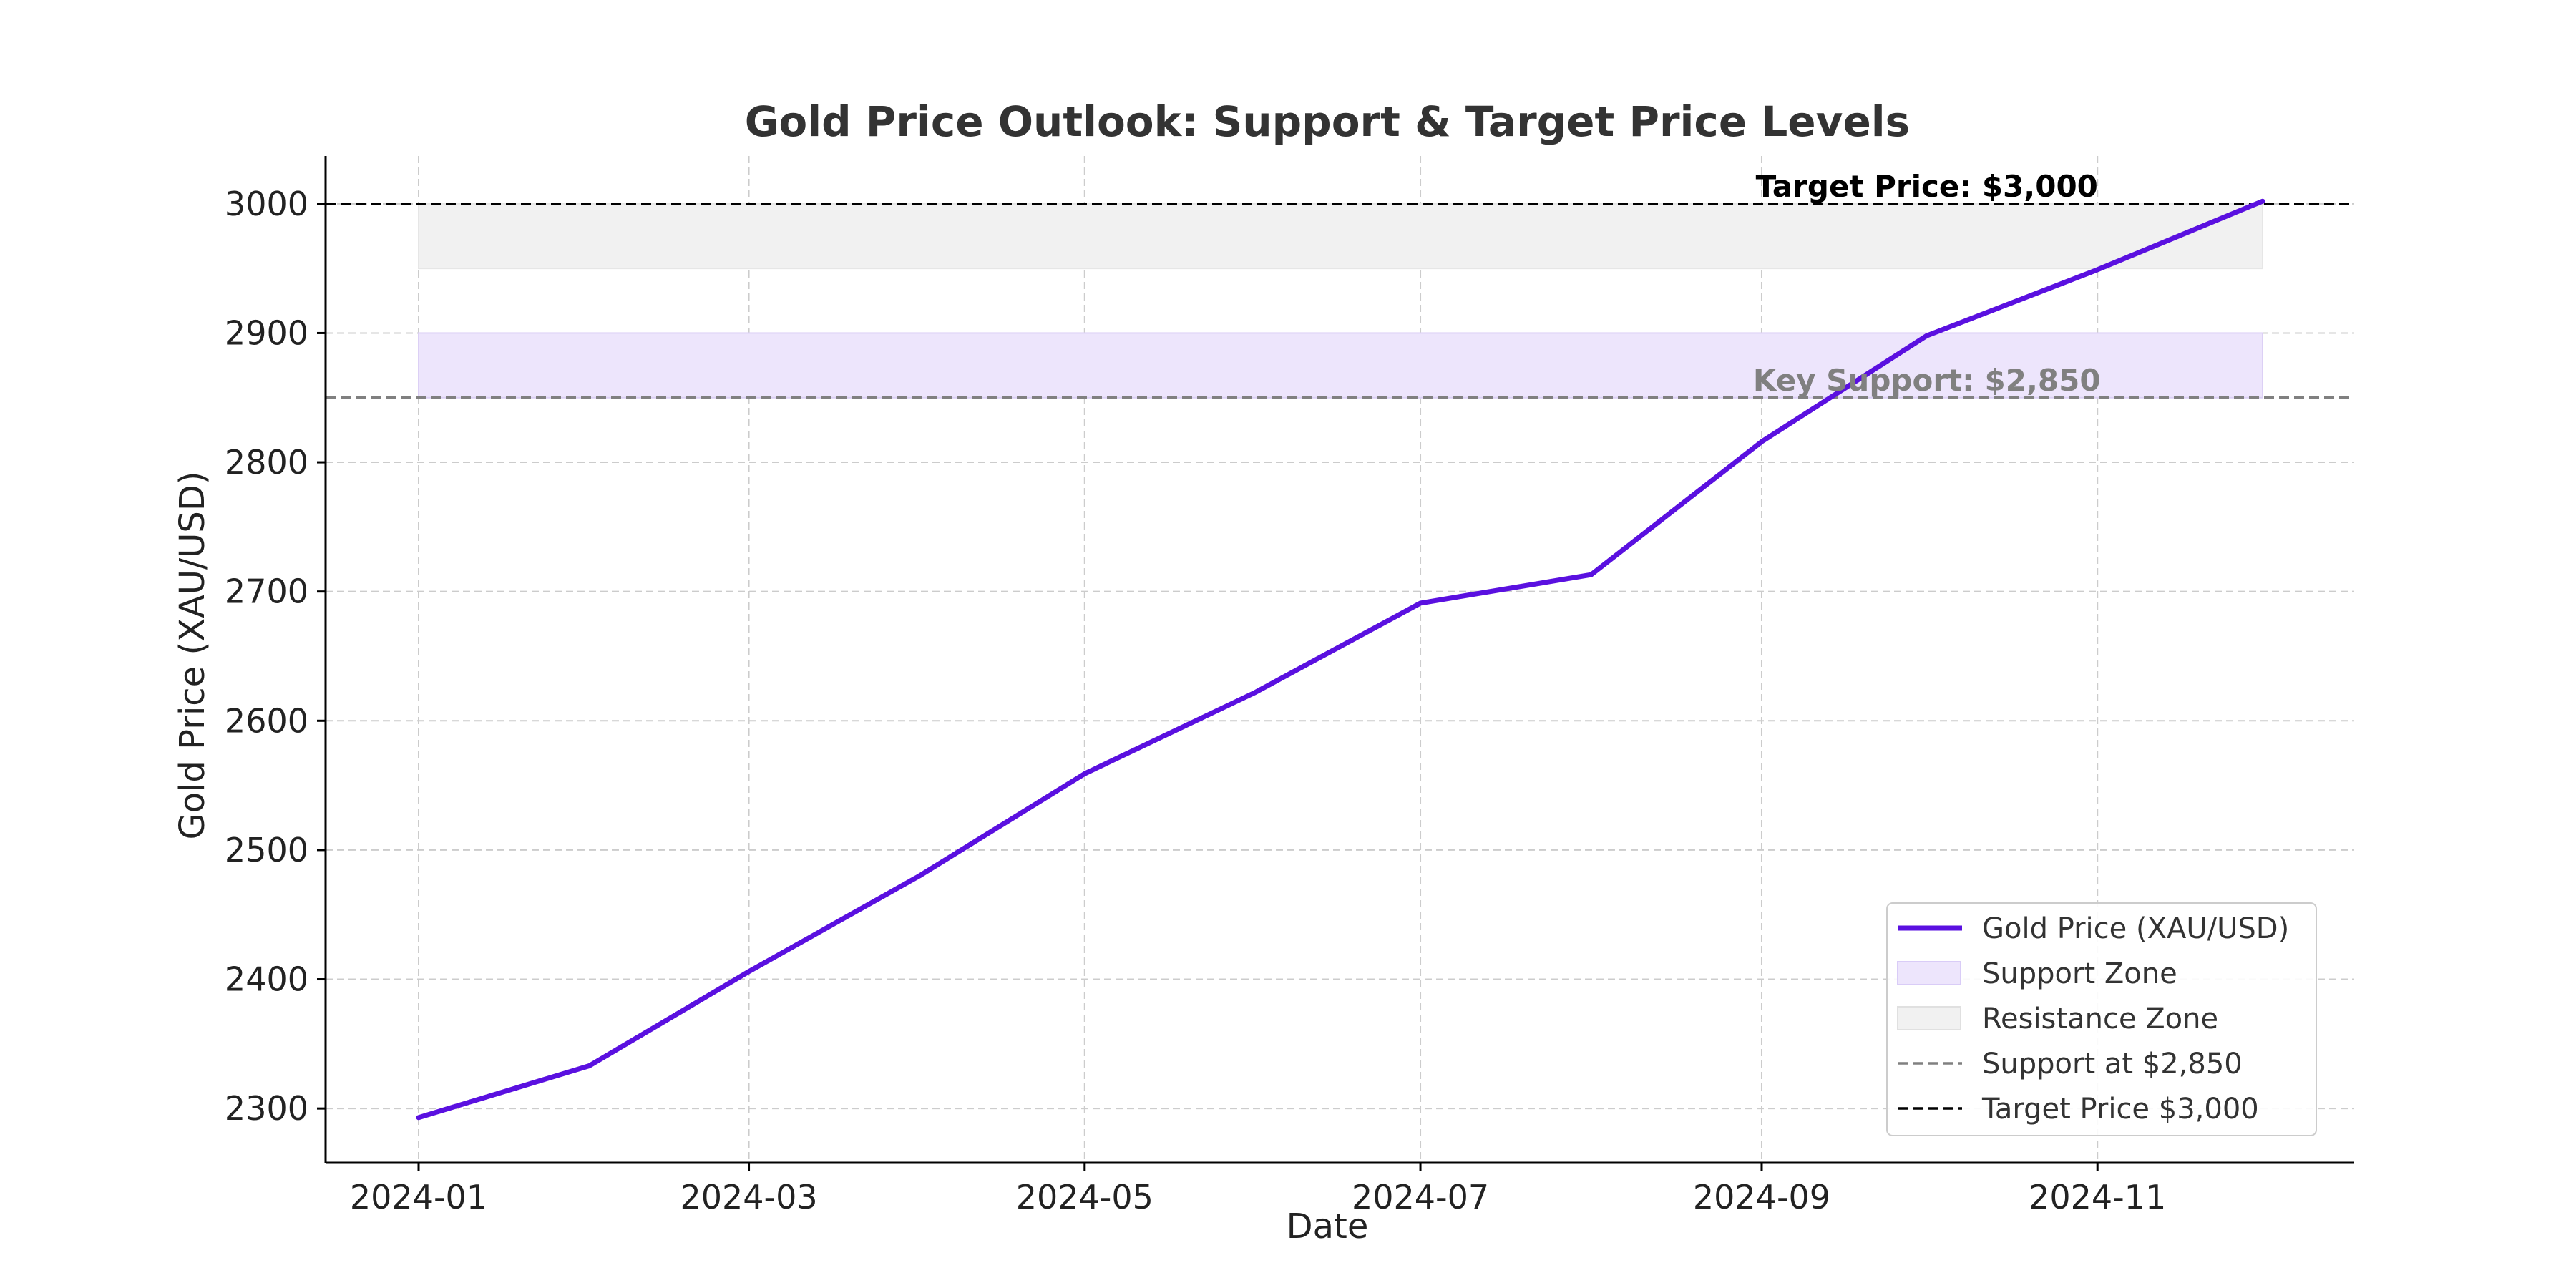 The width and height of the screenshot is (2576, 1288). I want to click on x-tick-label-2024-05: 2024-05, so click(1084, 1197).